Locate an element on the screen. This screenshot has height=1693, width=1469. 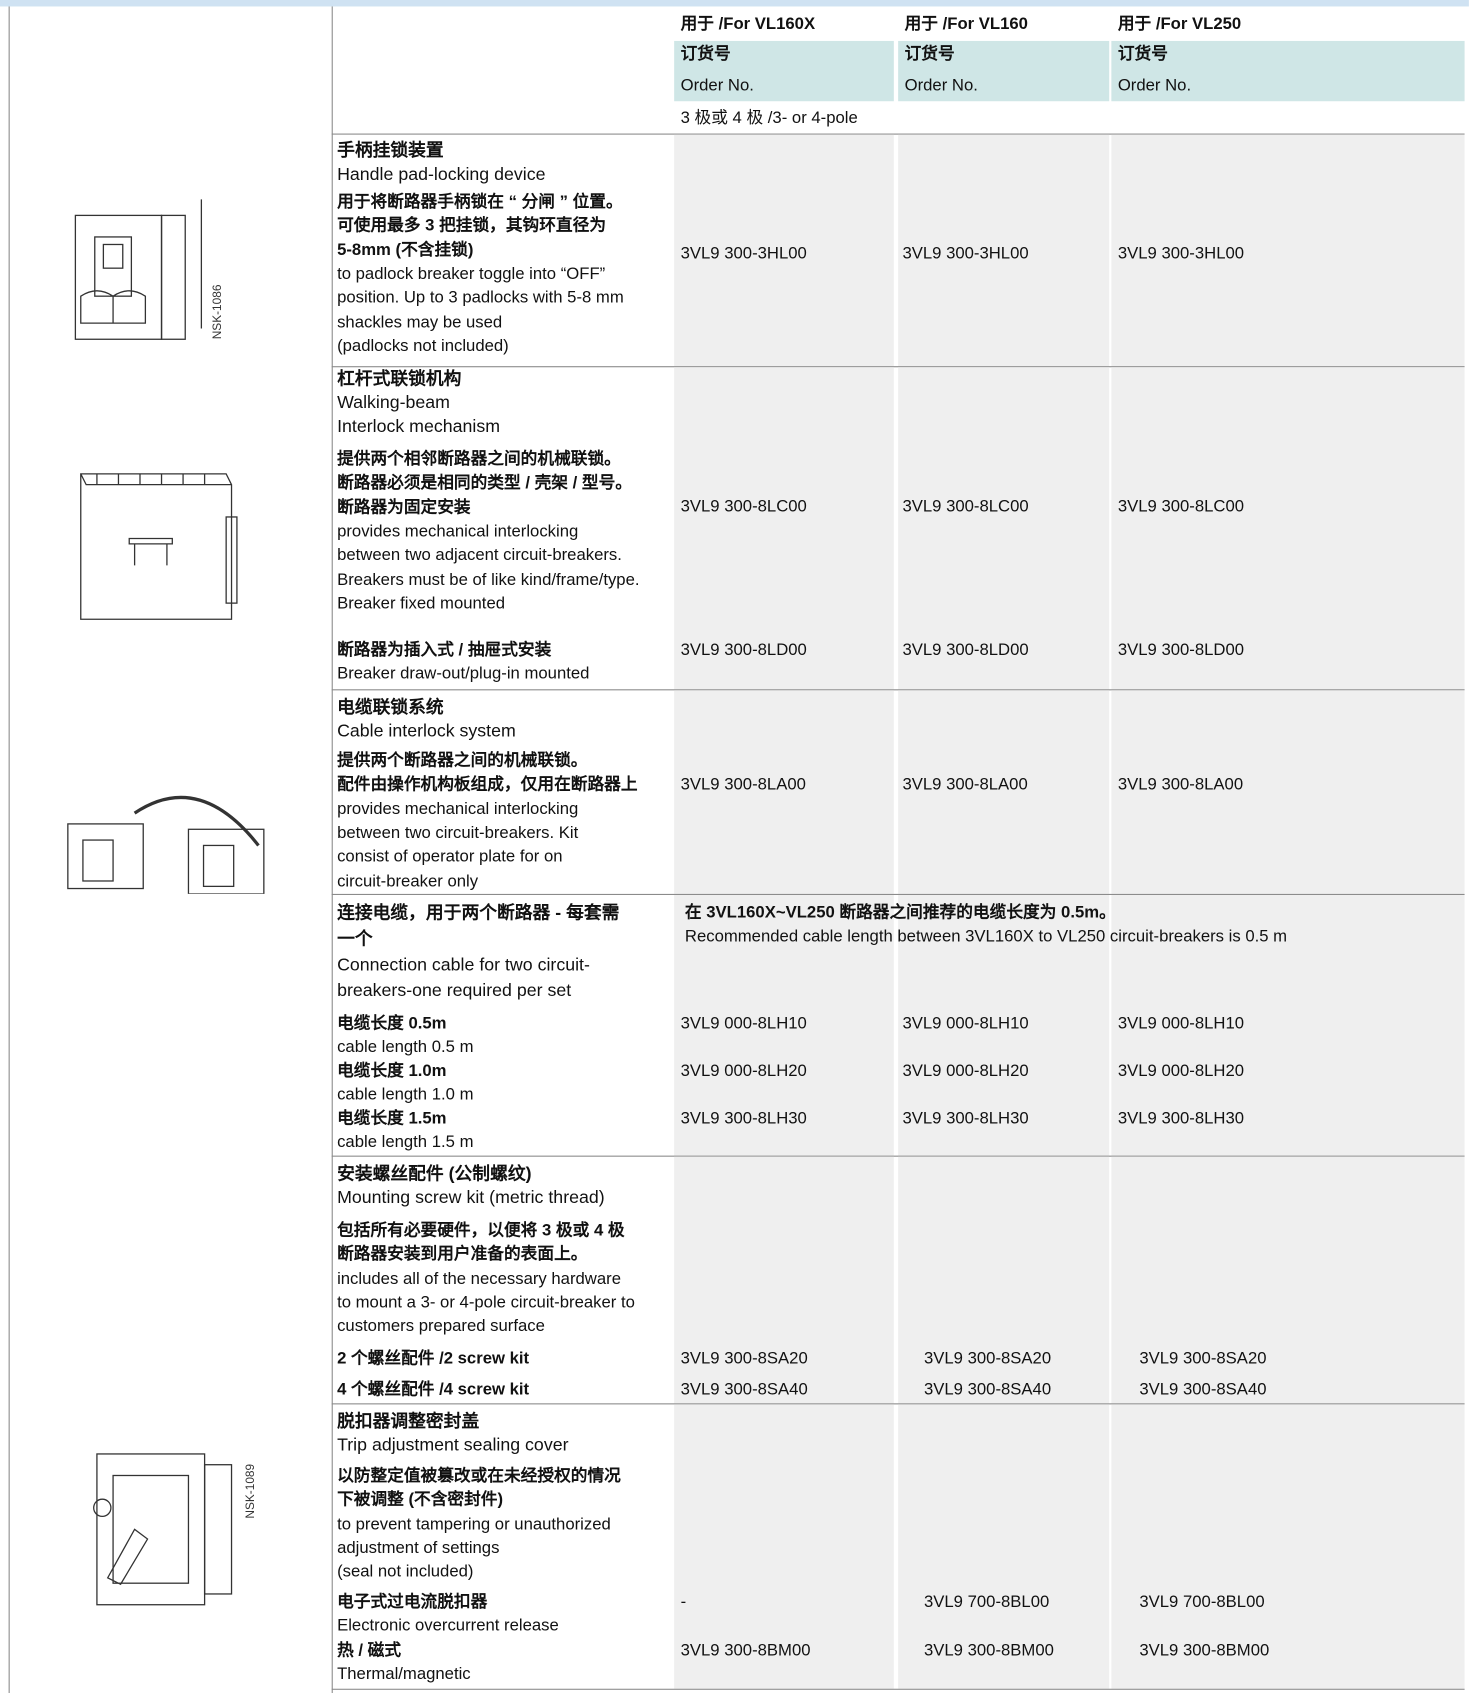
description-line: Breaker fixed mounted is located at coordinates (421, 603).